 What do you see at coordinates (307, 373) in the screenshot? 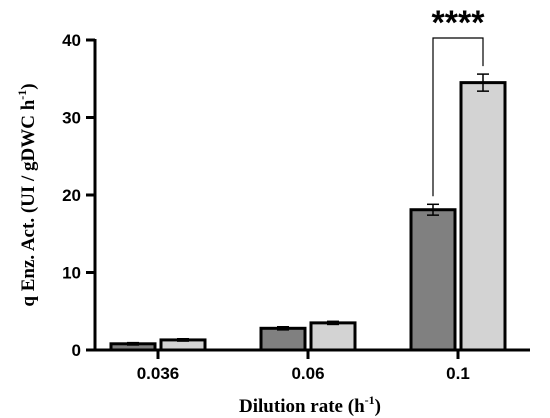
I see `x-tick-label-0.06: 0.06` at bounding box center [307, 373].